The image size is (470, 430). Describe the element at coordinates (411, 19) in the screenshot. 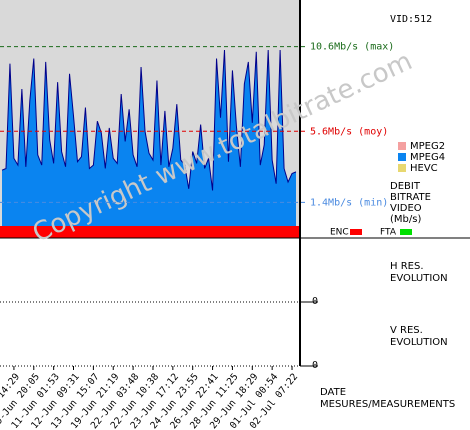

I see `vid-label: VID:512` at that location.